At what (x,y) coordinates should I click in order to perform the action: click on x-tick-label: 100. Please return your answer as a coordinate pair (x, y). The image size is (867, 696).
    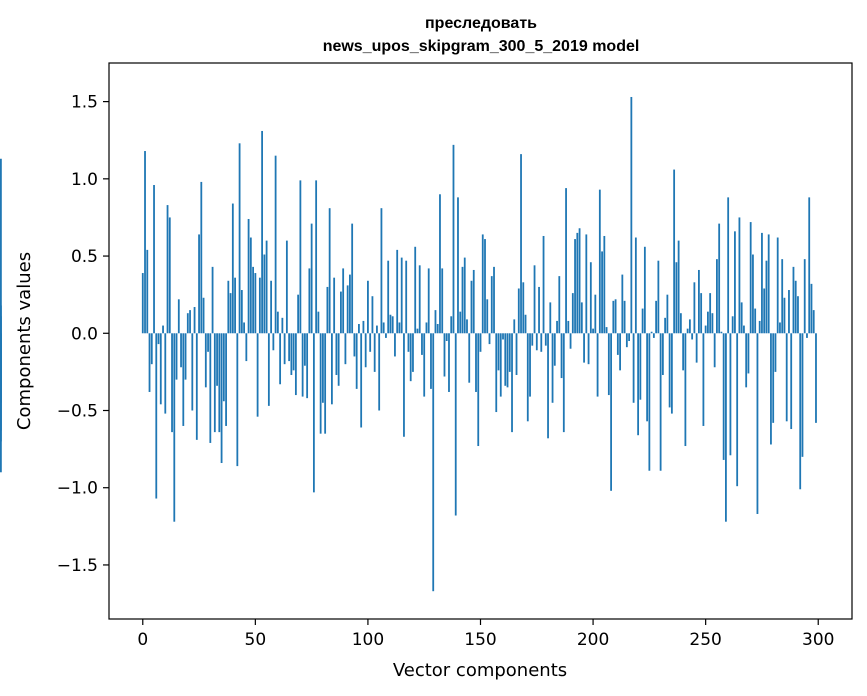
    Looking at the image, I should click on (368, 640).